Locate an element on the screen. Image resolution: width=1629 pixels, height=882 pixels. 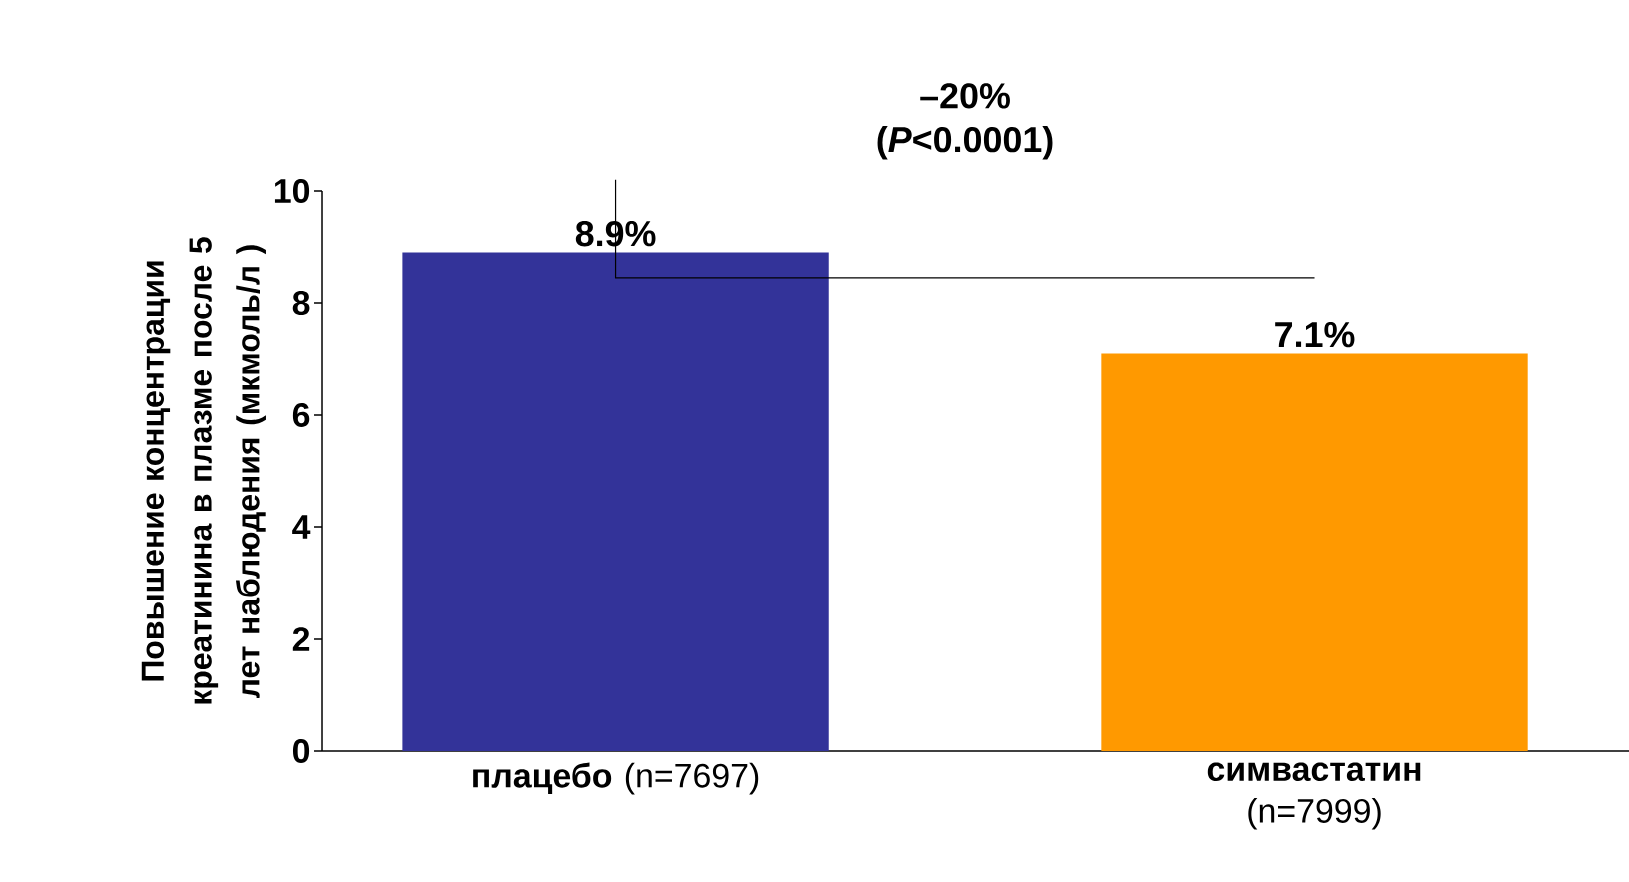
y-tick-label: 10 is located at coordinates (292, 190).